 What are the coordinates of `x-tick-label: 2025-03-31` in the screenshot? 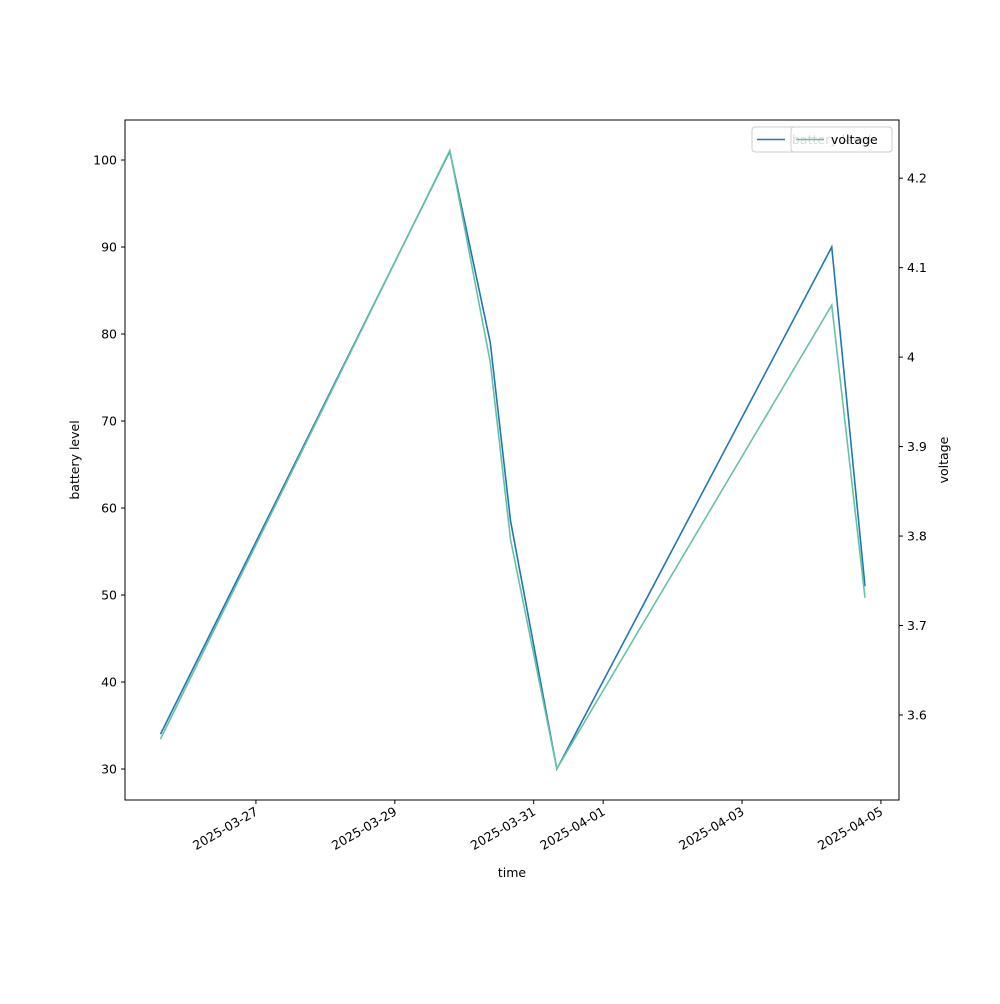 It's located at (503, 828).